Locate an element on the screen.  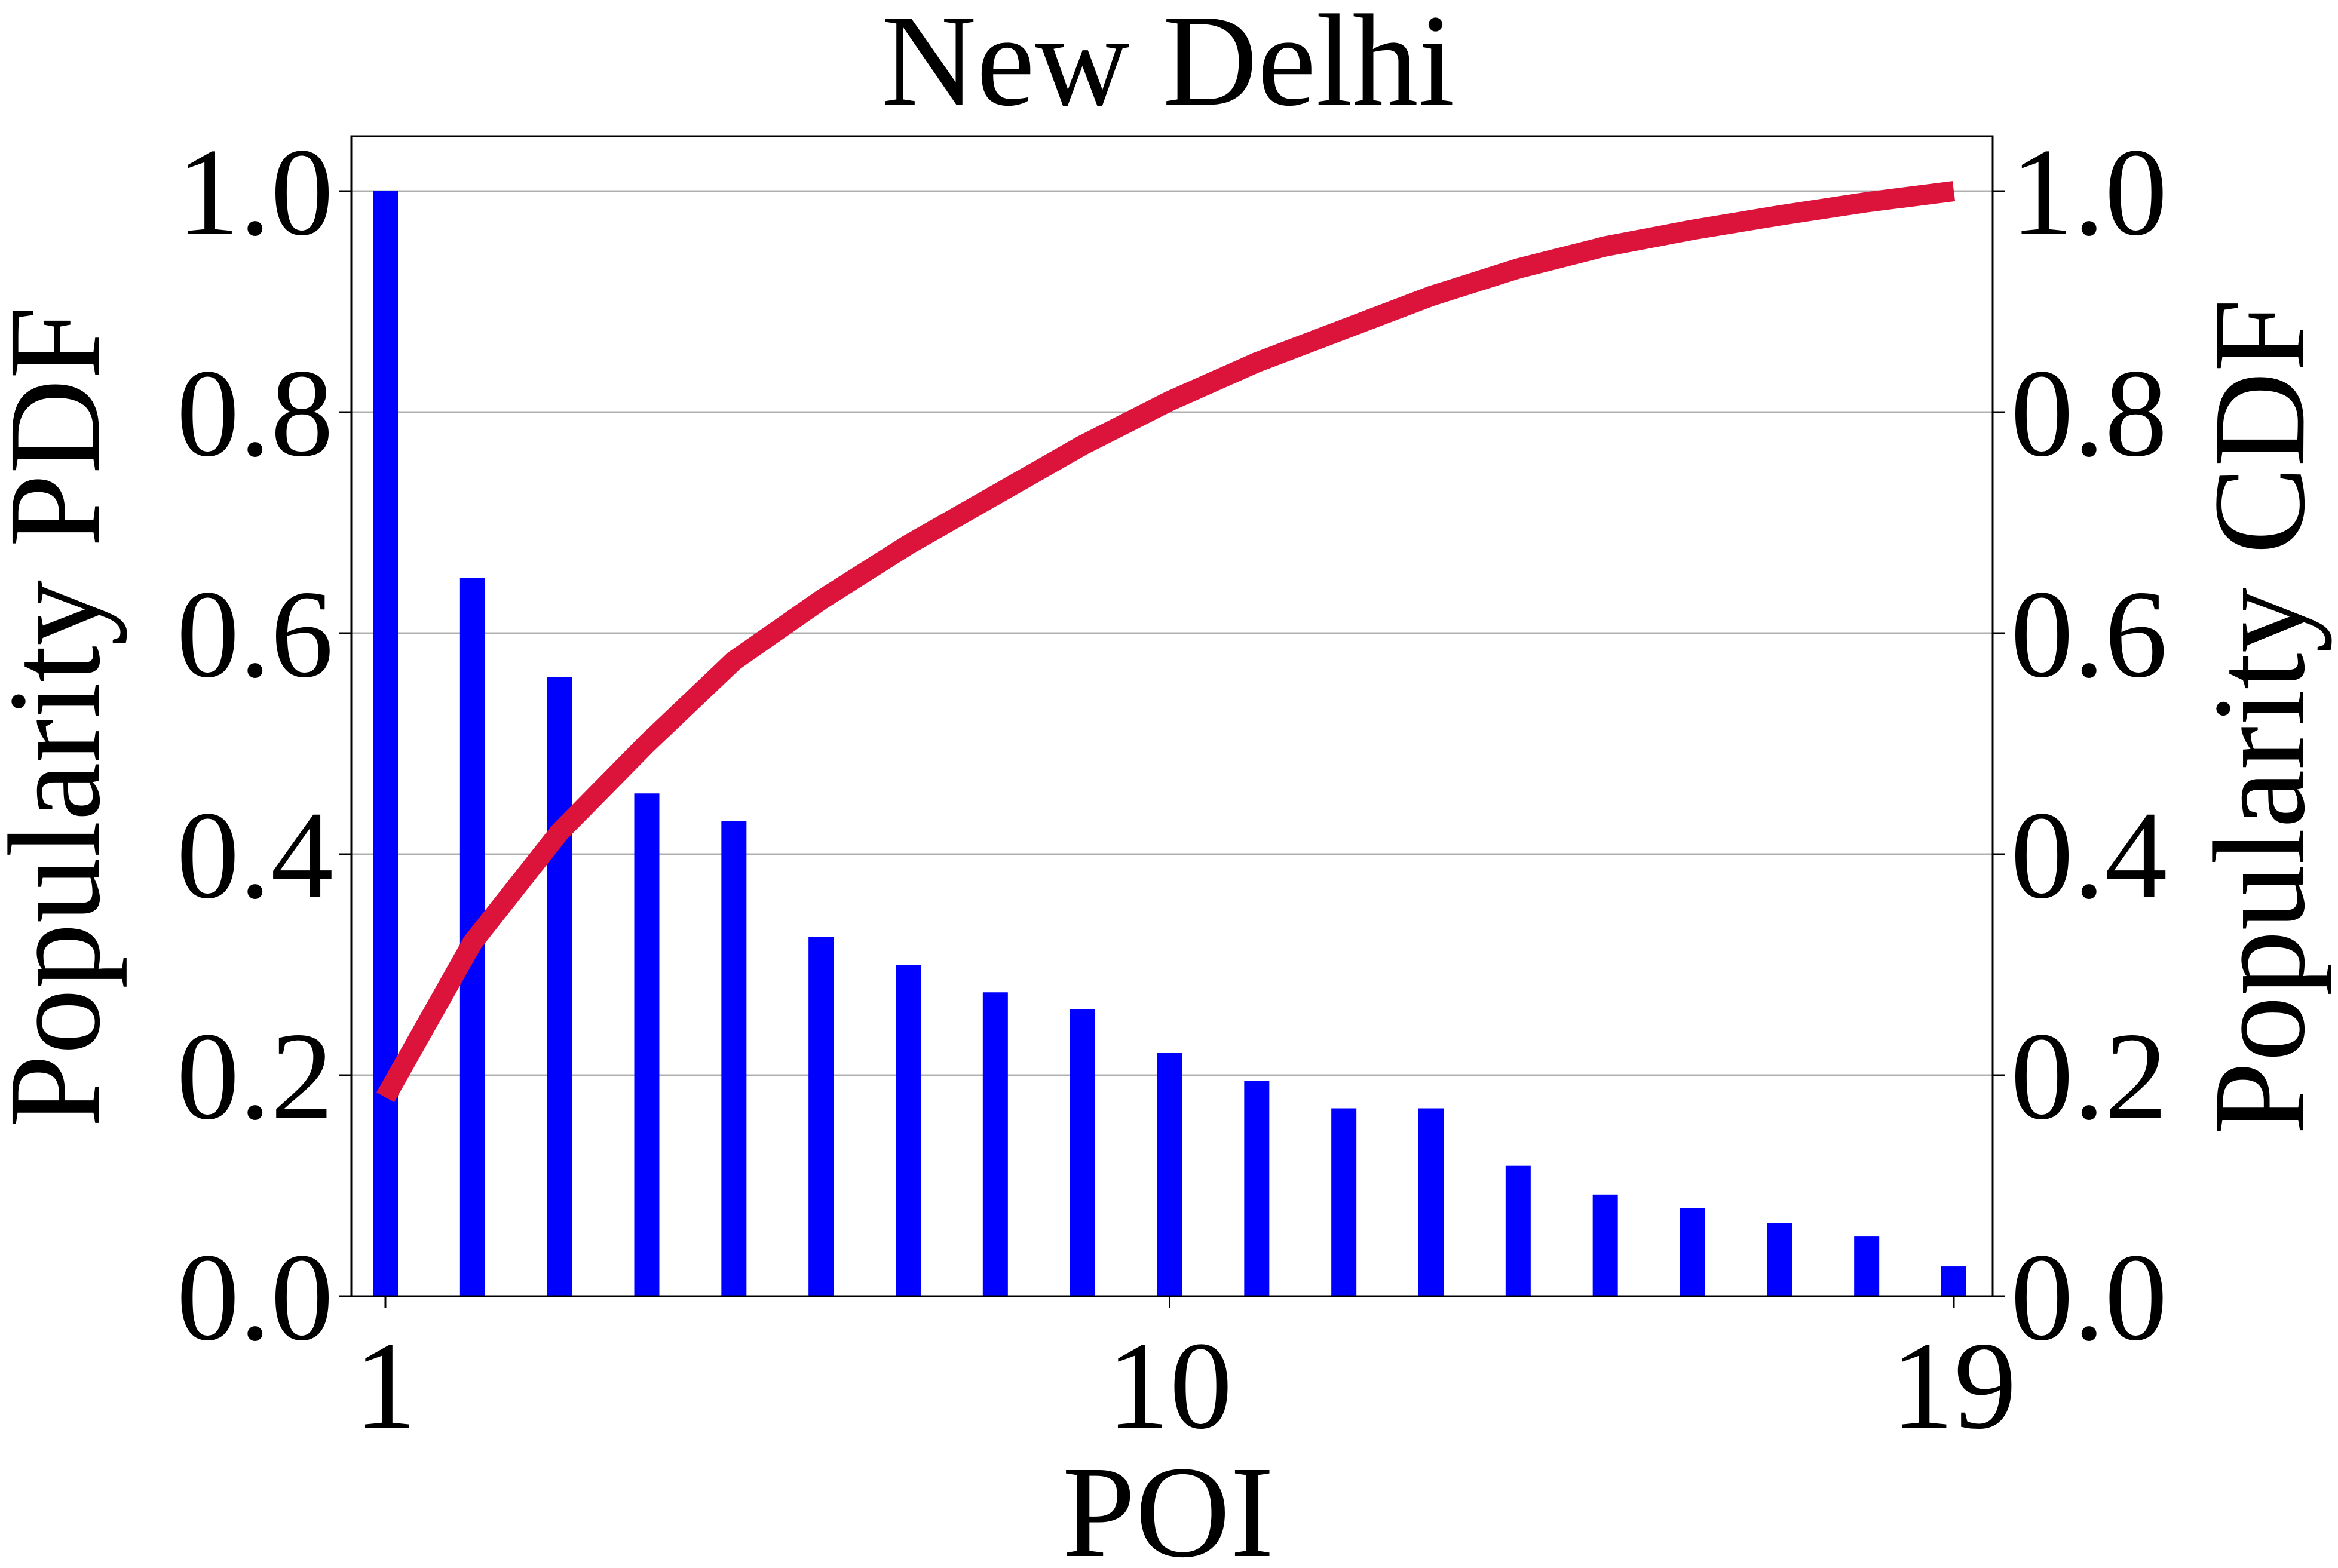
y-tick-label-right-0: 0.0 is located at coordinates (2089, 1297).